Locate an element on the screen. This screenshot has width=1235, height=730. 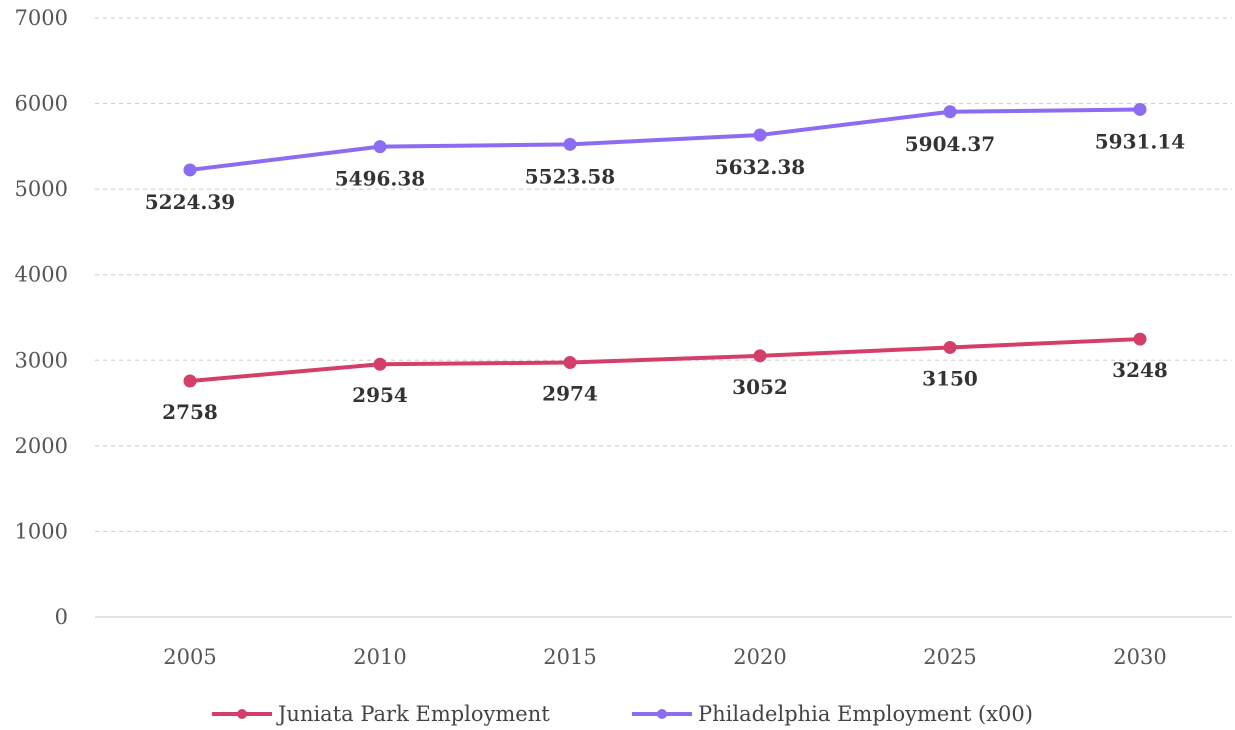
y-tick-label: 6000 is located at coordinates (41, 104).